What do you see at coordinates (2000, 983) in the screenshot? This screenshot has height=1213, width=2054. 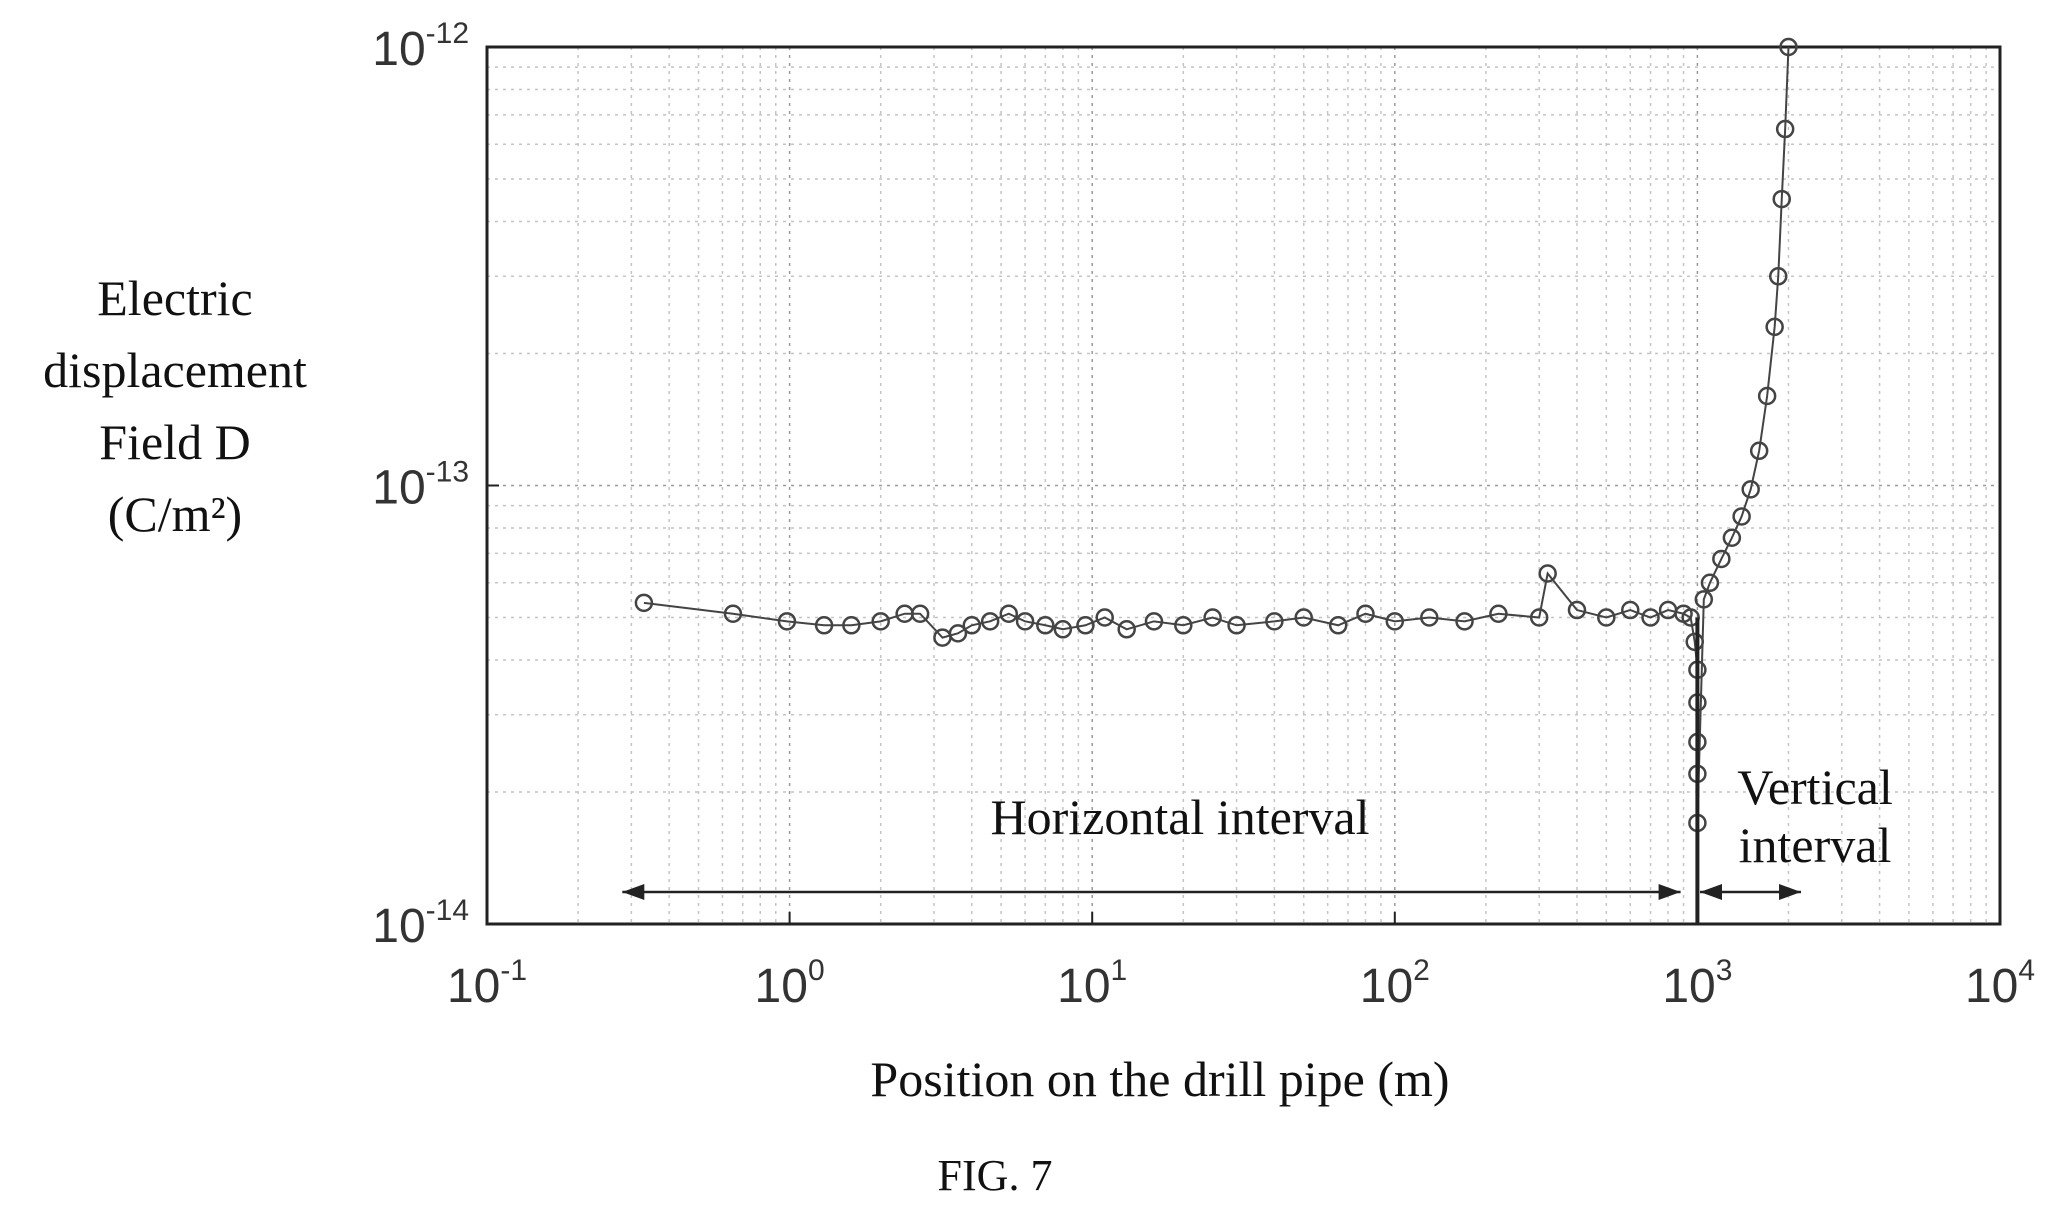 I see `x-tick-label: 10⁴` at bounding box center [2000, 983].